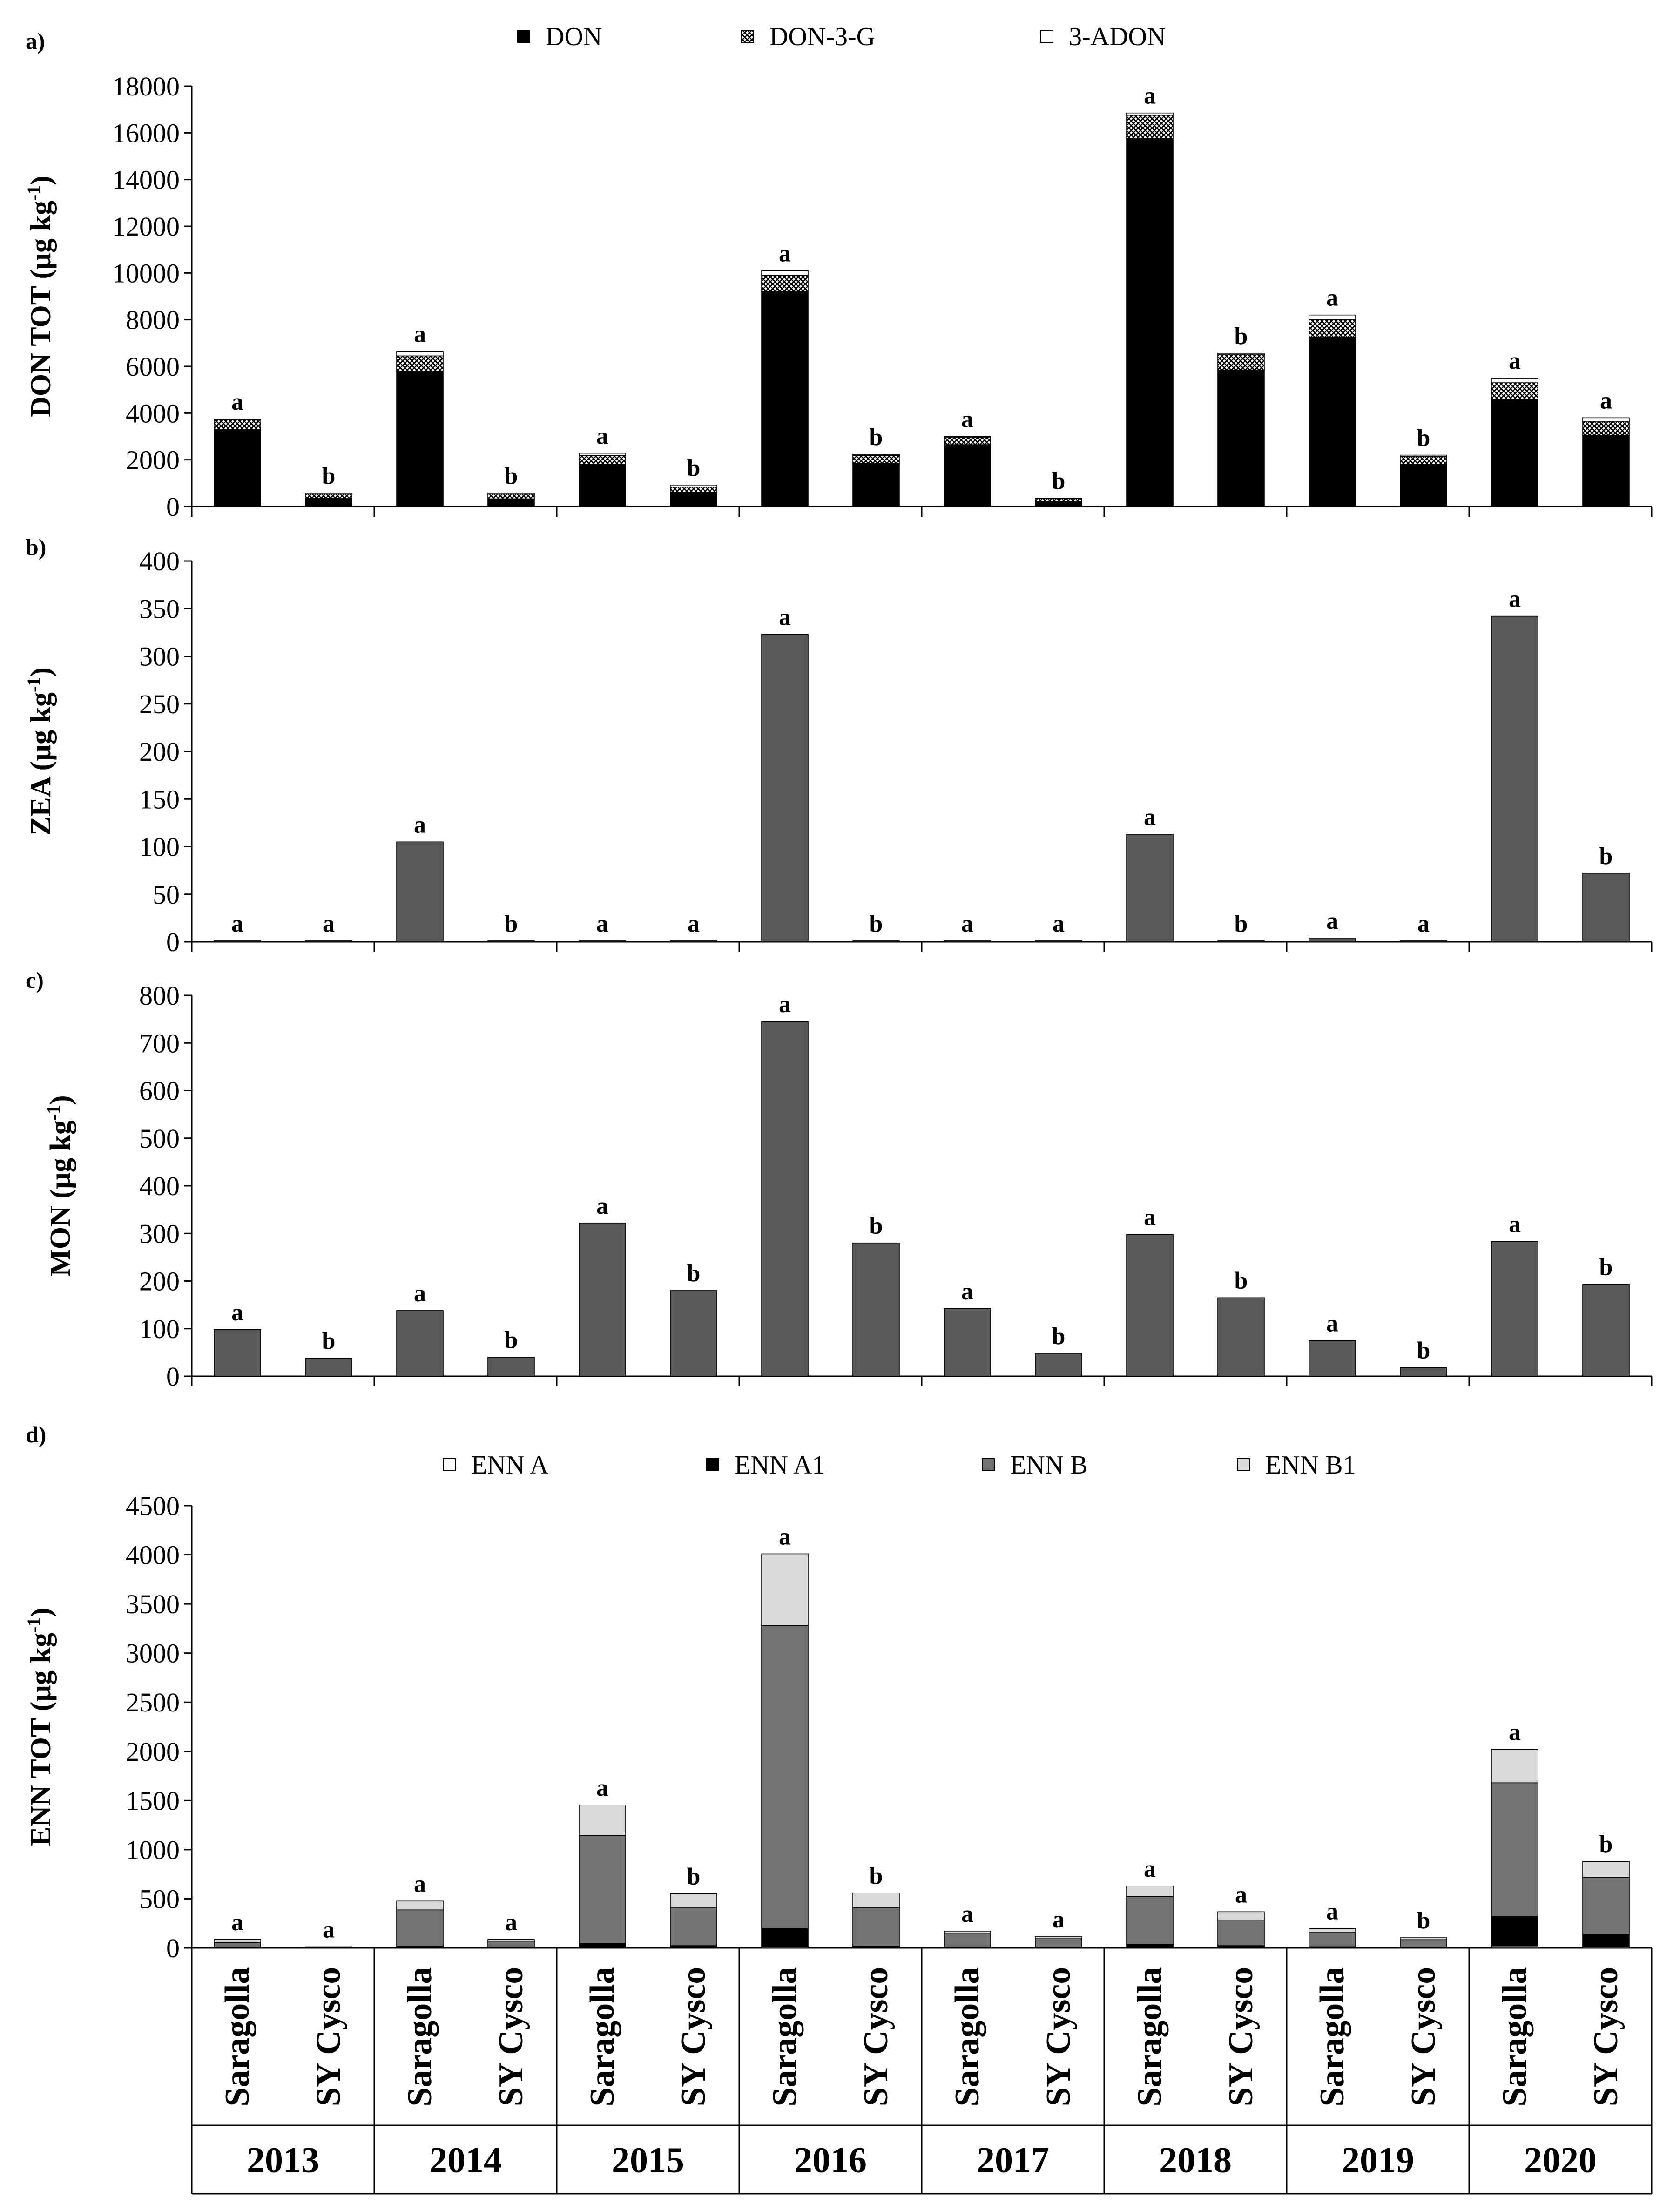  I want to click on panel-label-a: a), so click(35, 41).